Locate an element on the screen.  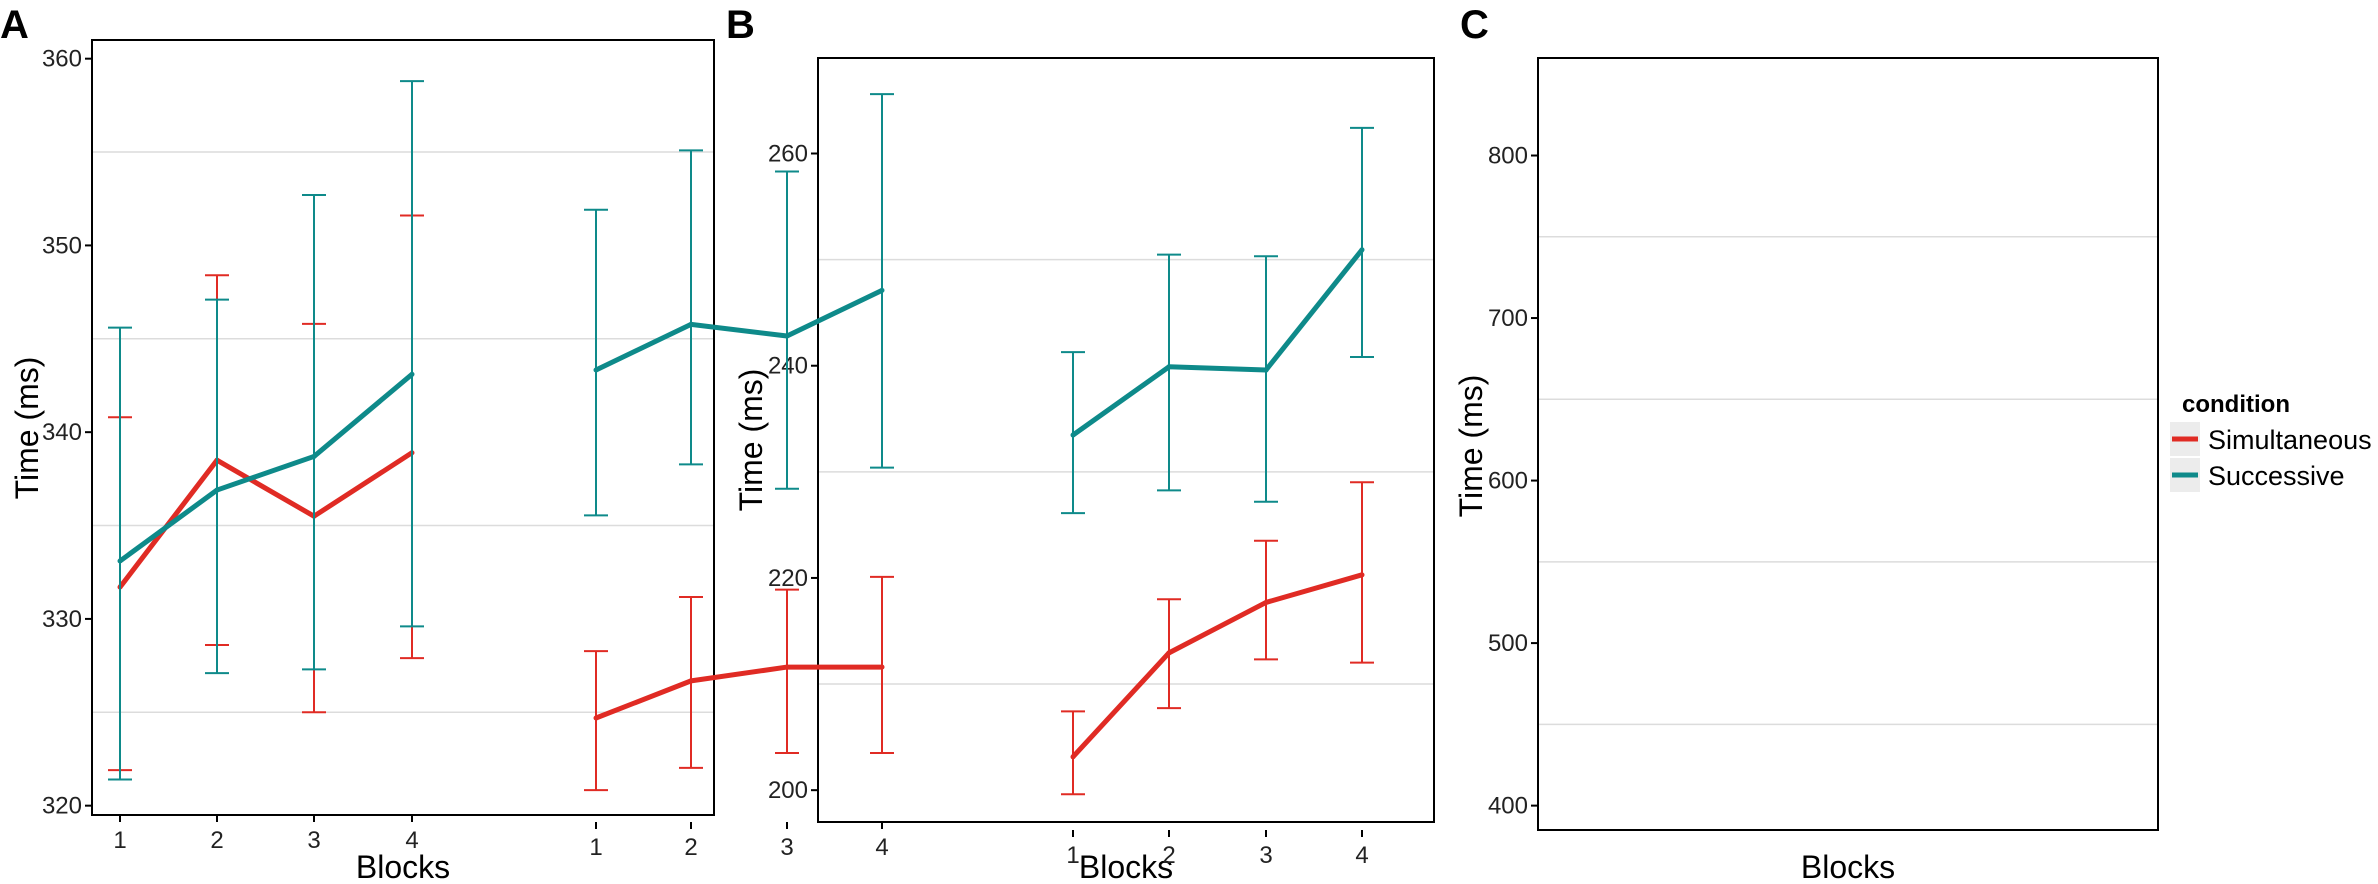
panel-b-x-tick-label-1: 1 is located at coordinates (595, 847).